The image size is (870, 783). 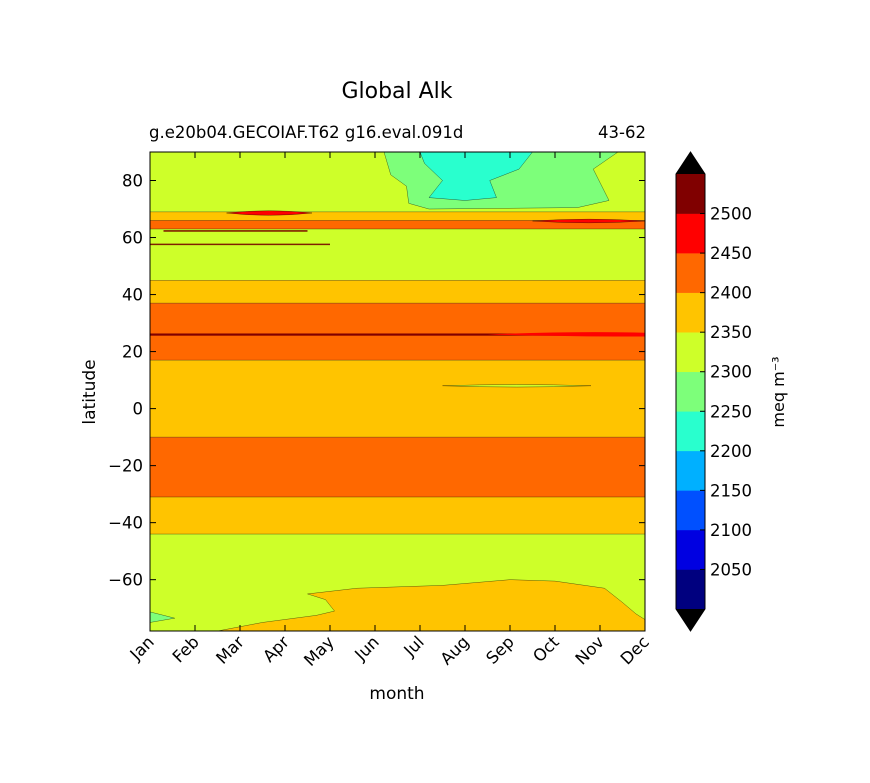 I want to click on x-tick-label: Nov, so click(x=590, y=650).